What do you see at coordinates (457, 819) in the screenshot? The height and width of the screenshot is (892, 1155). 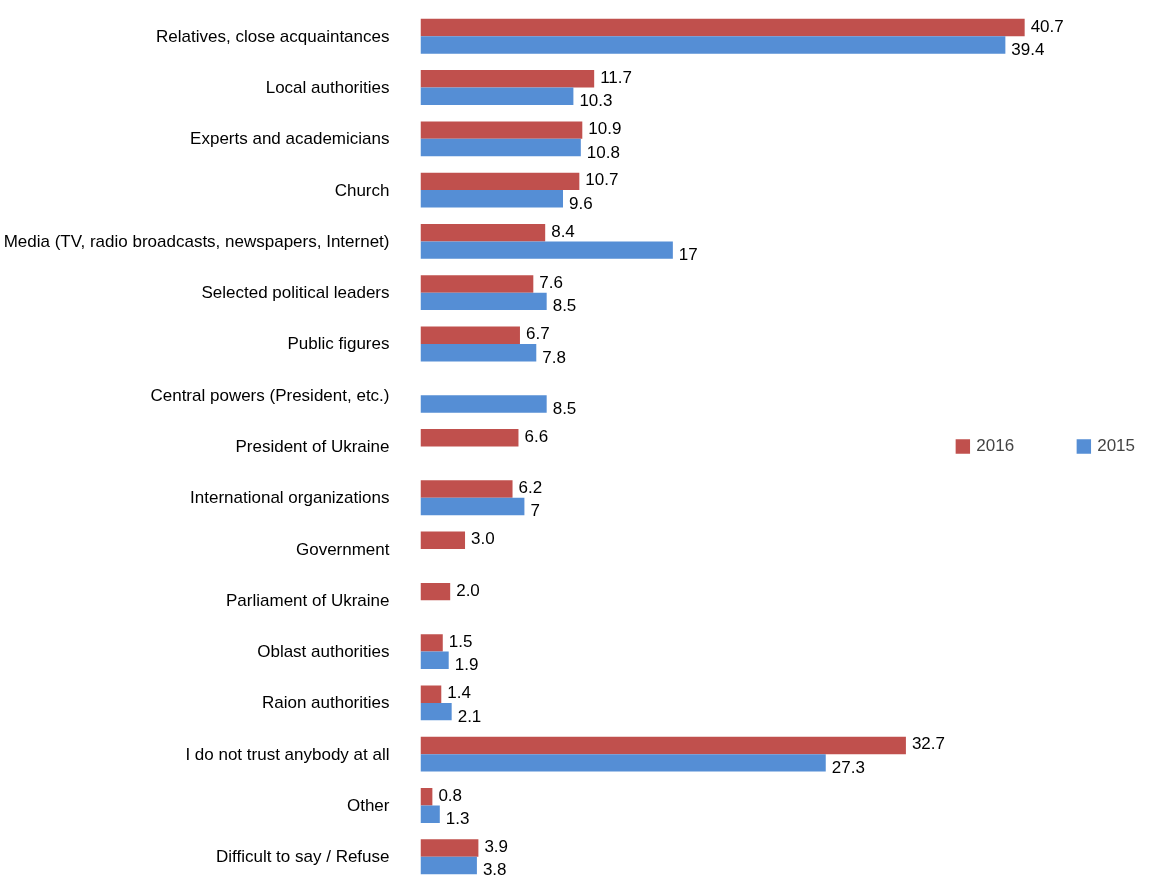 I see `data-label: 1.3` at bounding box center [457, 819].